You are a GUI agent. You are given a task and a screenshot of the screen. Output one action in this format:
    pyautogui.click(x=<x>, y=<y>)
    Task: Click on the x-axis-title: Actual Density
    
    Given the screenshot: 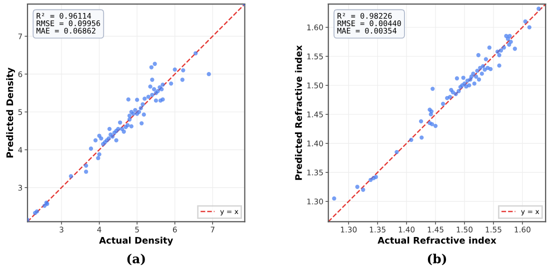 What is the action you would take?
    pyautogui.click(x=136, y=241)
    